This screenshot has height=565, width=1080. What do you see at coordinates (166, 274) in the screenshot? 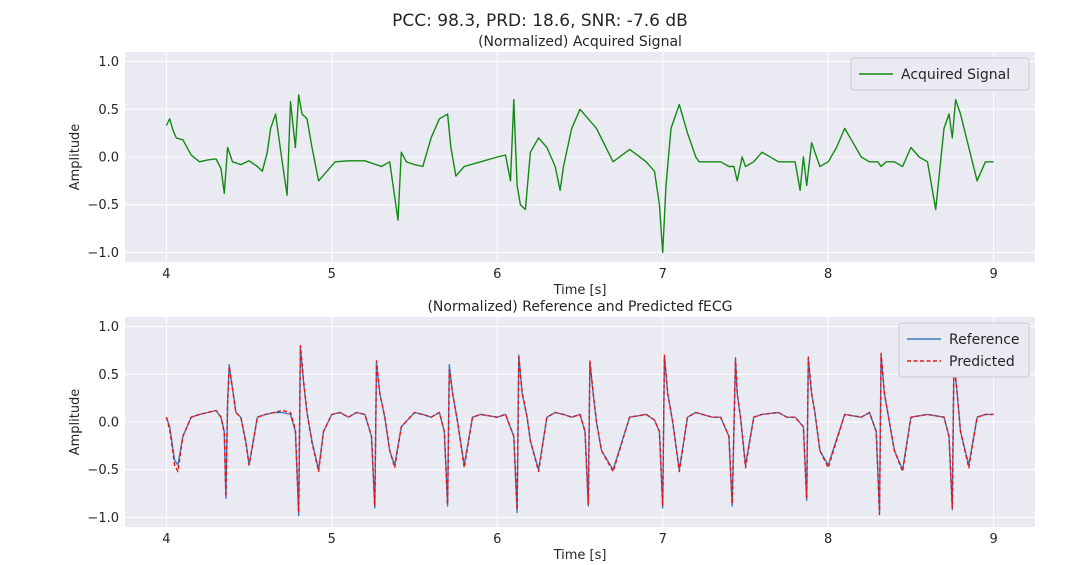
I see `acquired-x-tick-label: 4` at bounding box center [166, 274].